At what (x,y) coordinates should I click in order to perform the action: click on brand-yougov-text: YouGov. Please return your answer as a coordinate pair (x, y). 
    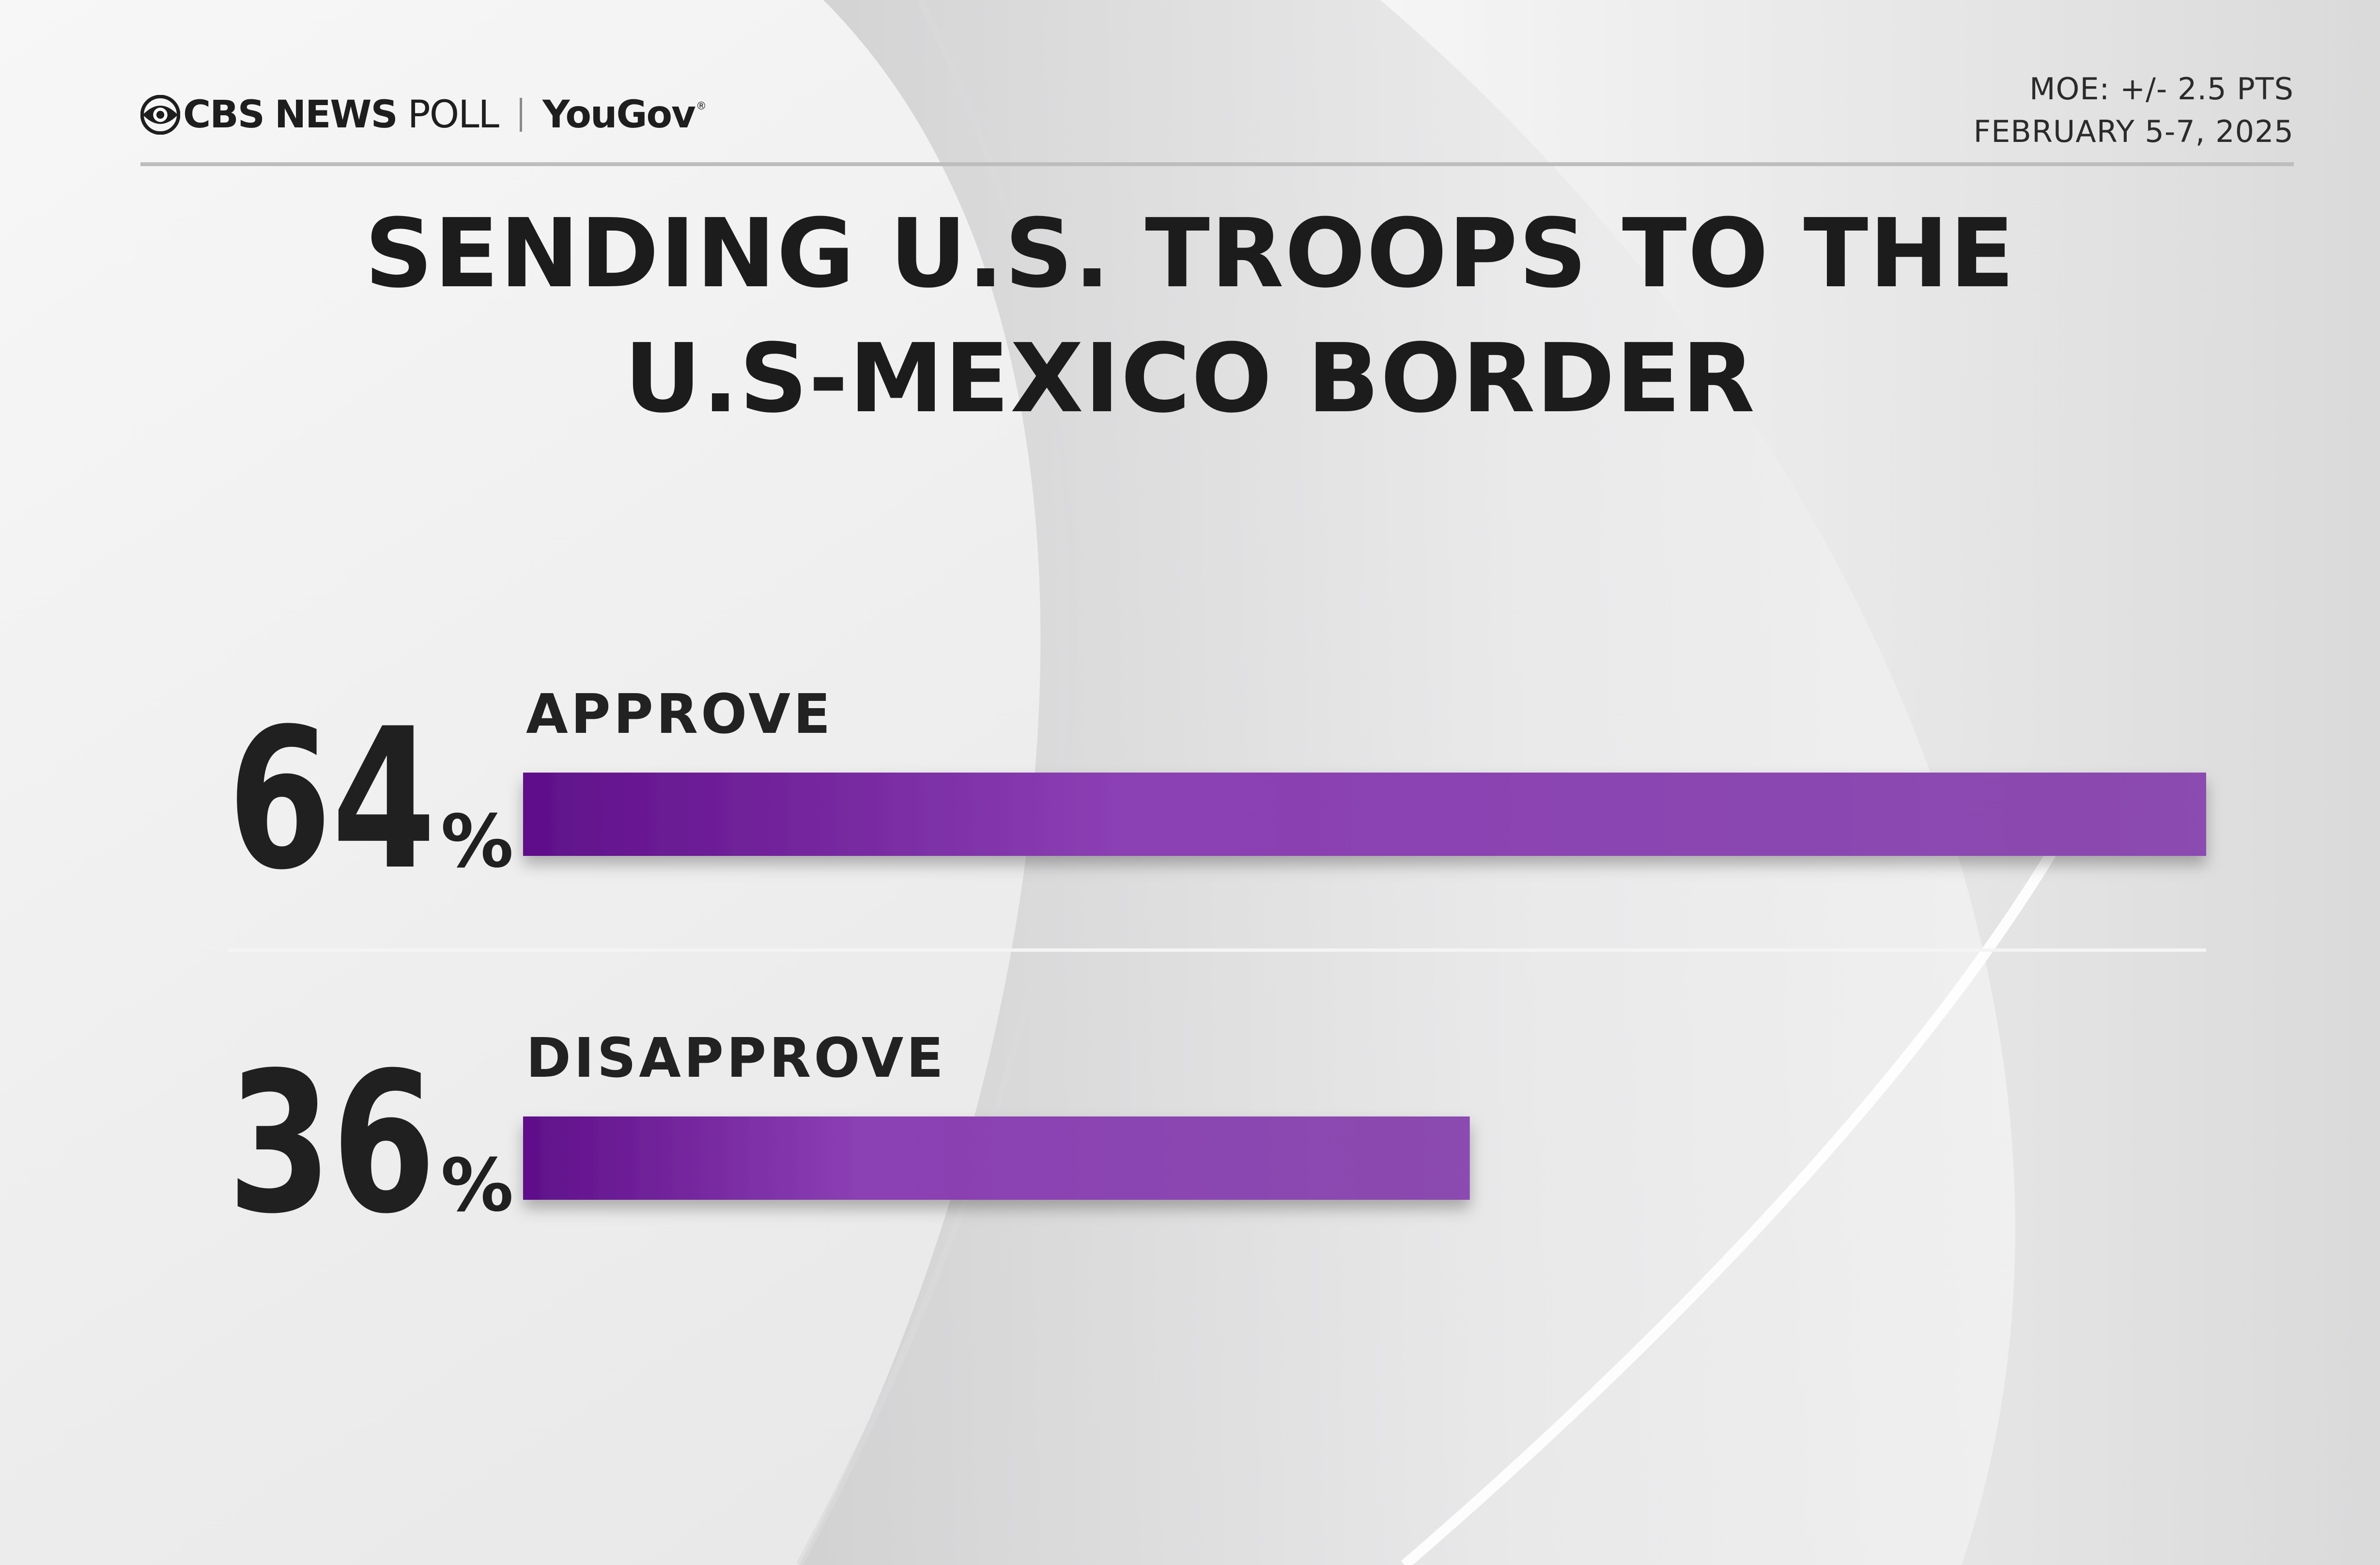
    Looking at the image, I should click on (619, 115).